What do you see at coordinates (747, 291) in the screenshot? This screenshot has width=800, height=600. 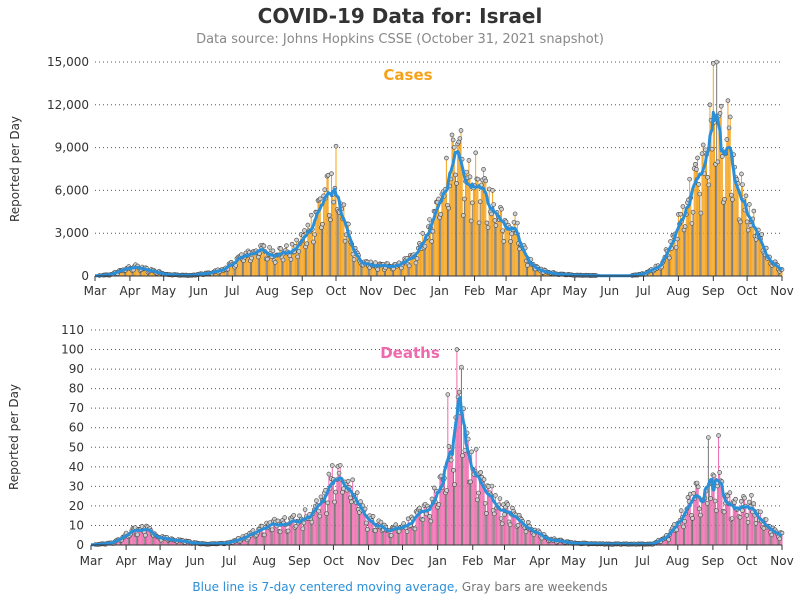 I see `x-tick-label: Oct` at bounding box center [747, 291].